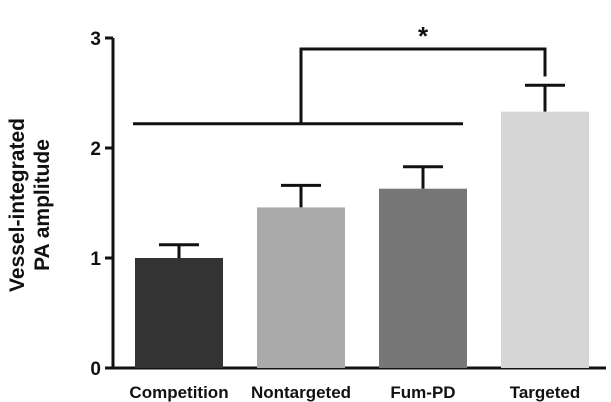  I want to click on y-axis-title-line-2: PA amplitude, so click(42, 205).